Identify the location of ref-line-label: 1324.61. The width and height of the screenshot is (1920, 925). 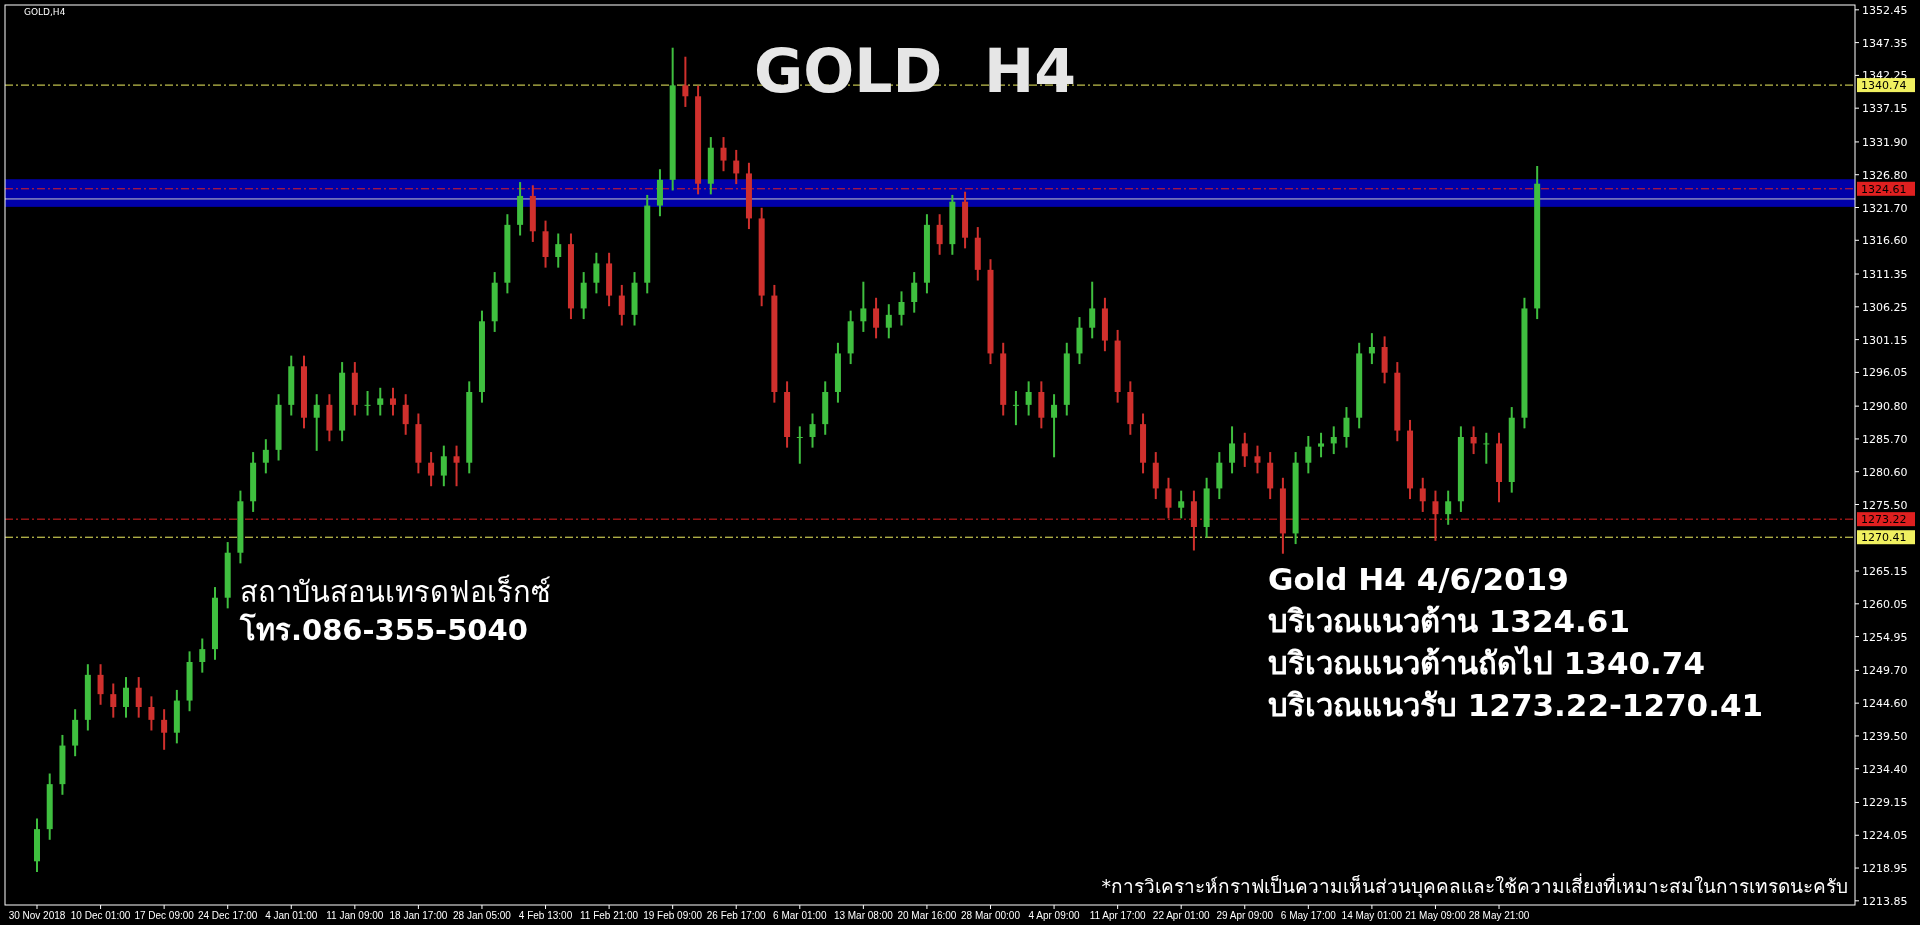
(1884, 189).